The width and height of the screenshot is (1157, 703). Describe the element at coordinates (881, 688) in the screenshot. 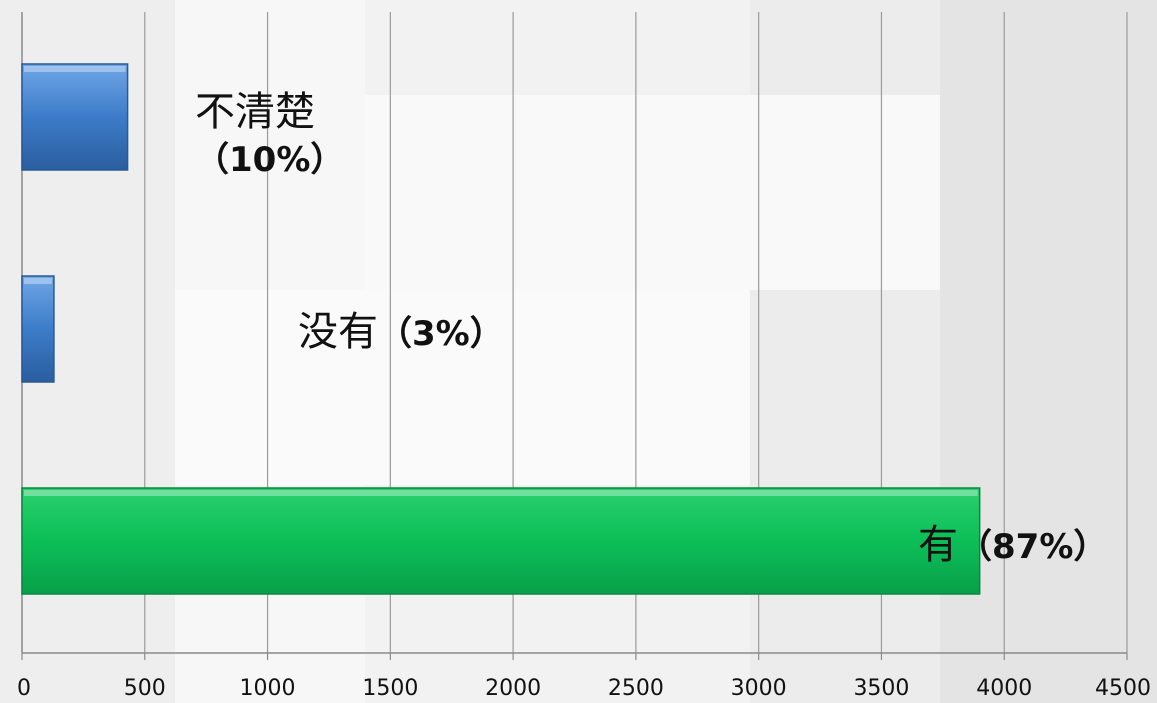

I see `x-tick-label: 3500` at that location.